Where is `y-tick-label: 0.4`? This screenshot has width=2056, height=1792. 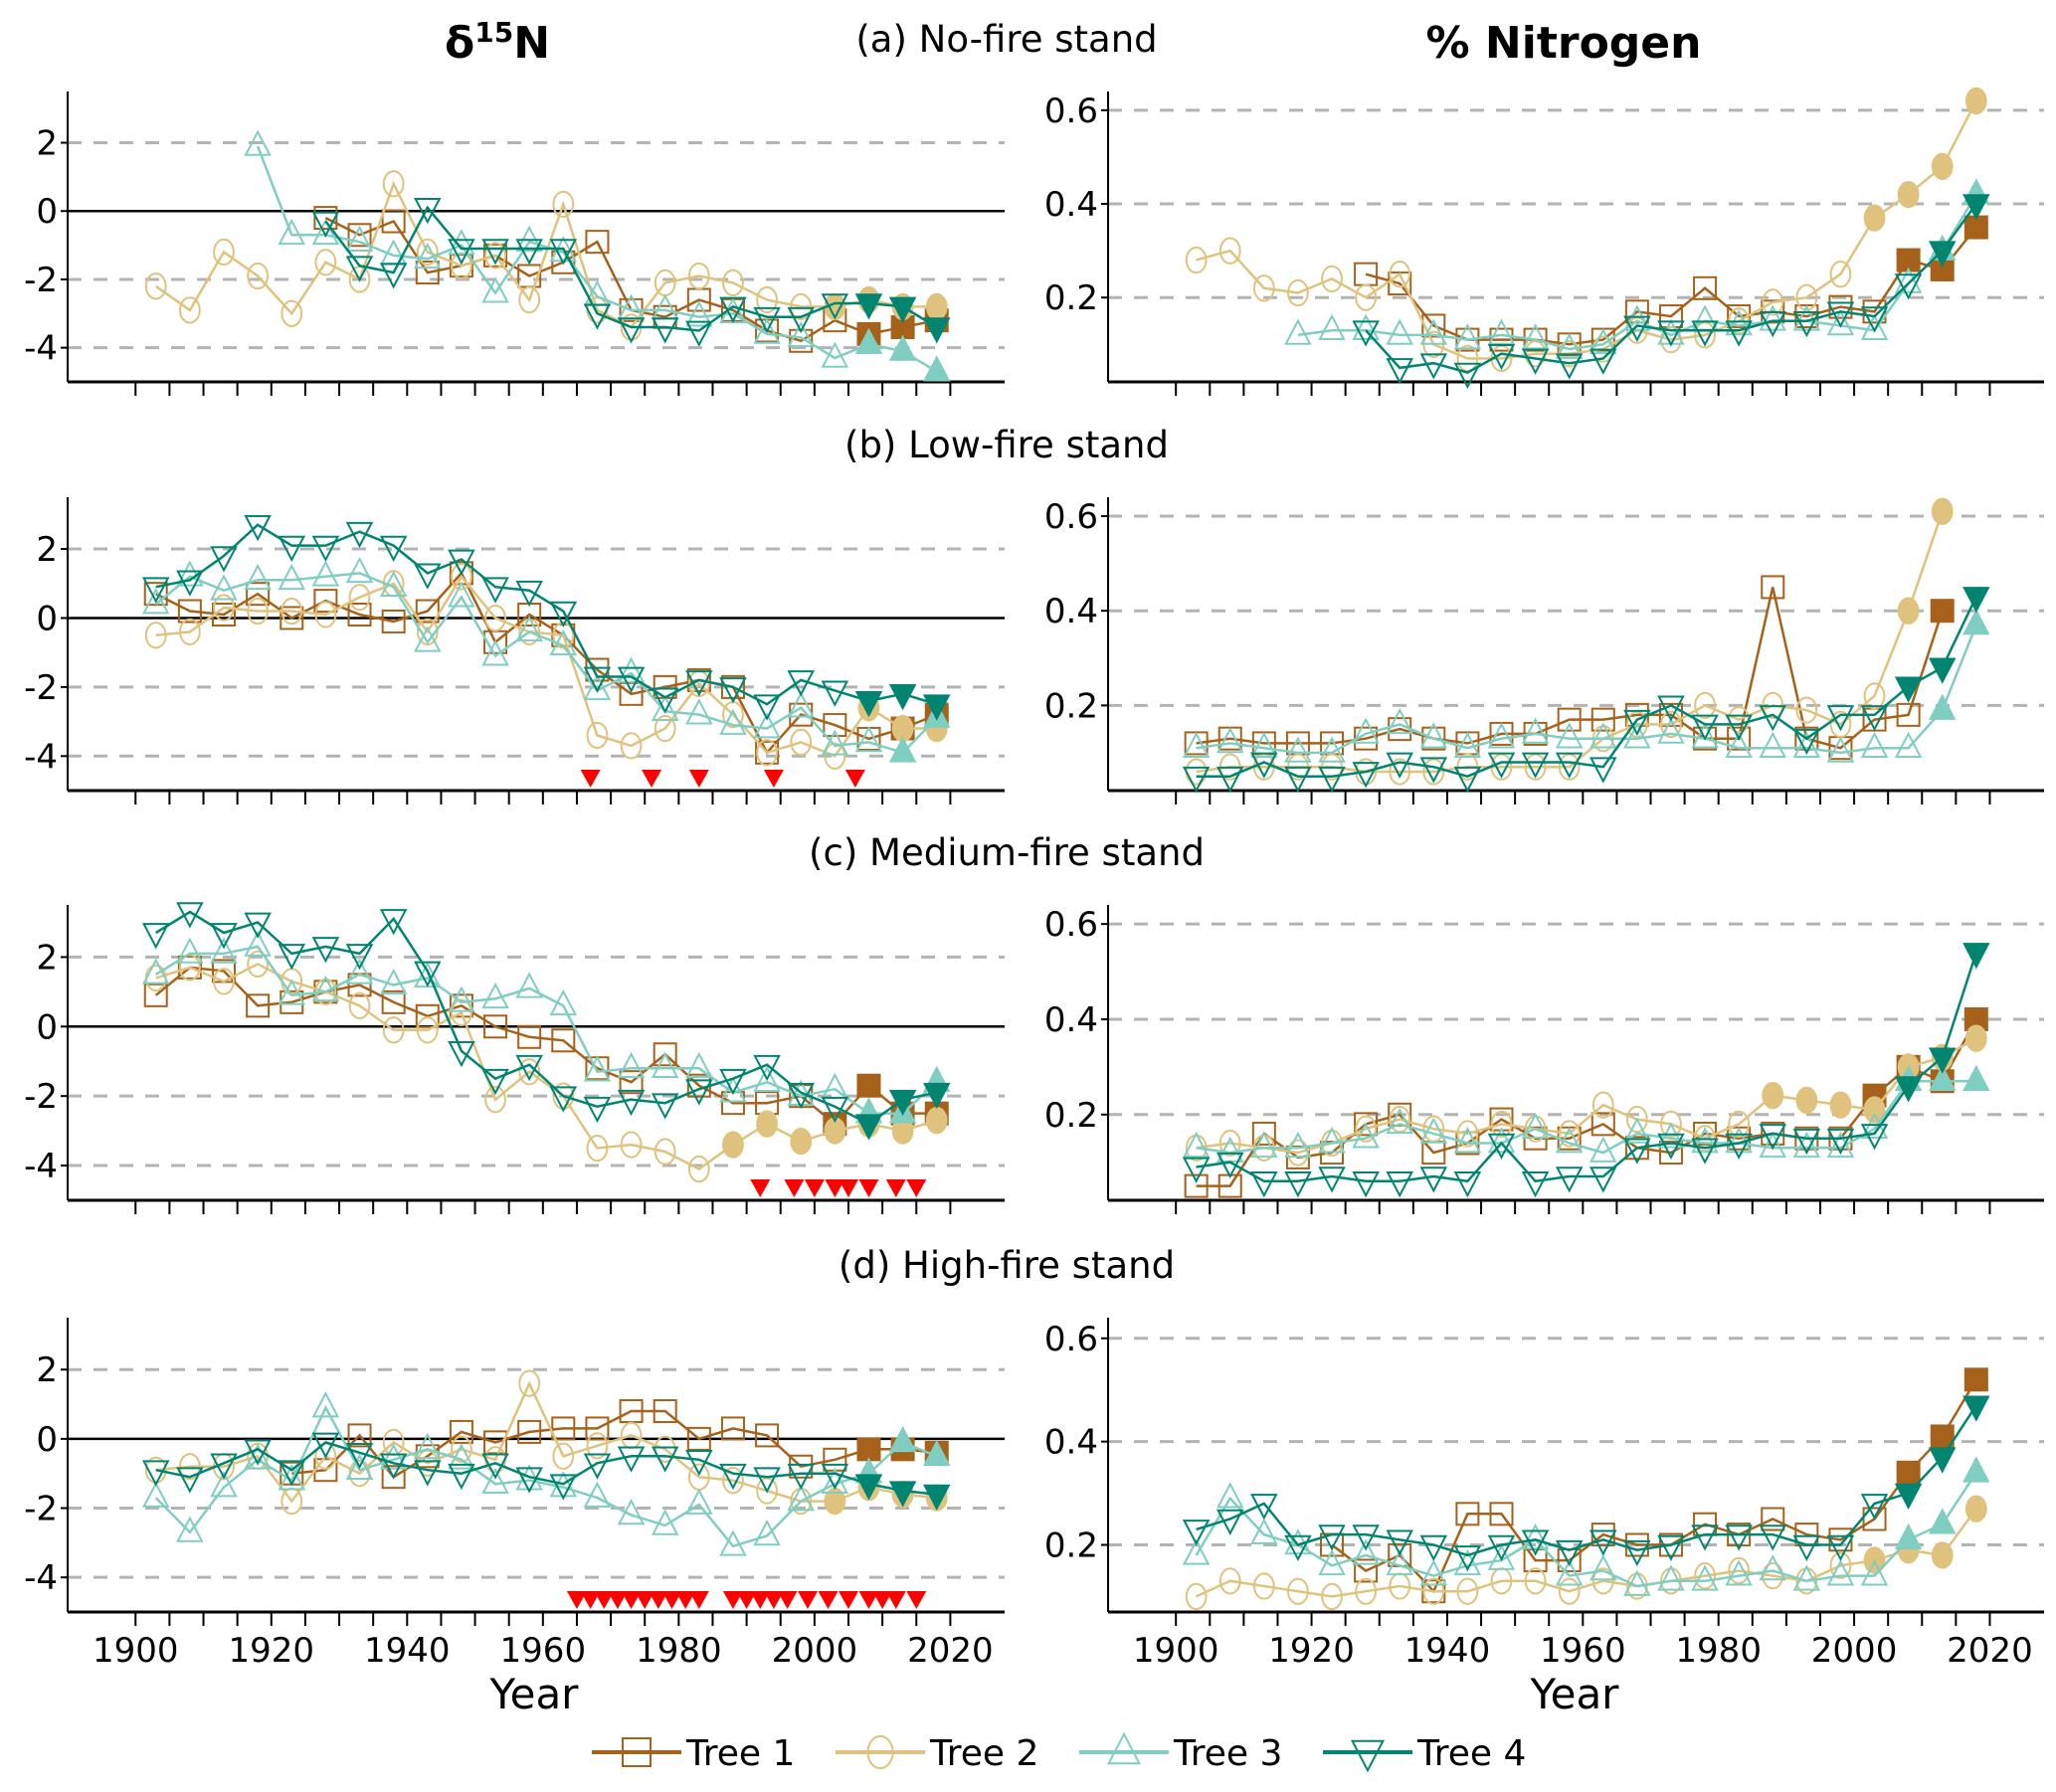 y-tick-label: 0.4 is located at coordinates (1071, 1443).